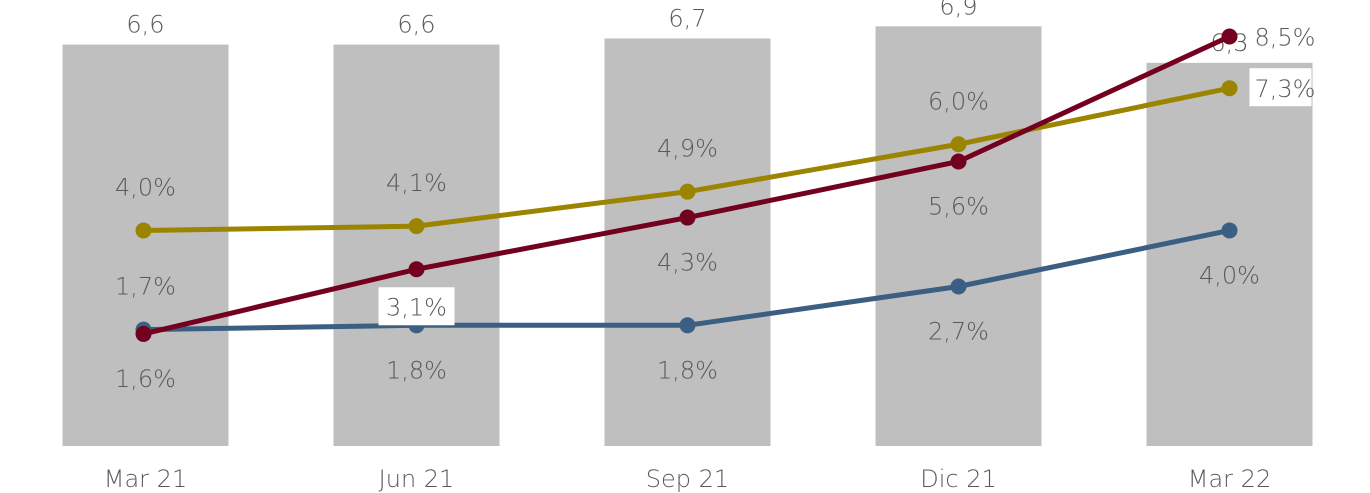  I want to click on line-label-gold-2: 4,9%, so click(687, 149).